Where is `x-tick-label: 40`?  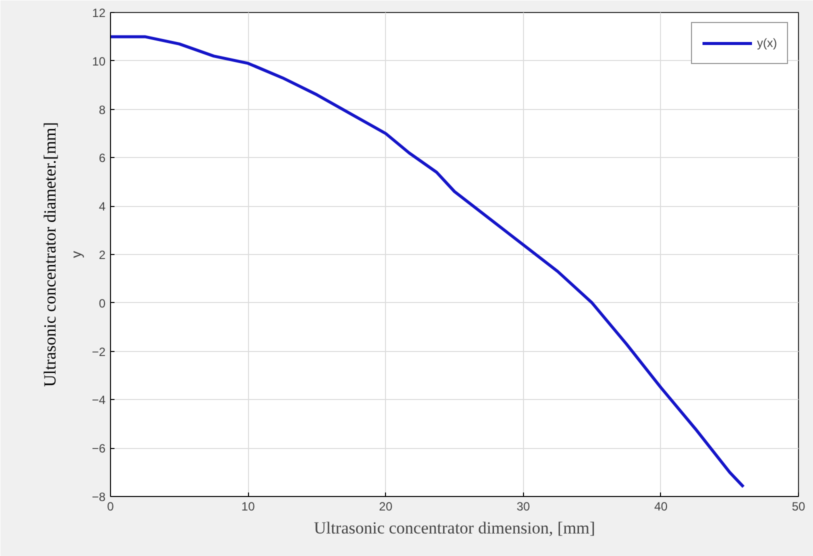
x-tick-label: 40 is located at coordinates (661, 507).